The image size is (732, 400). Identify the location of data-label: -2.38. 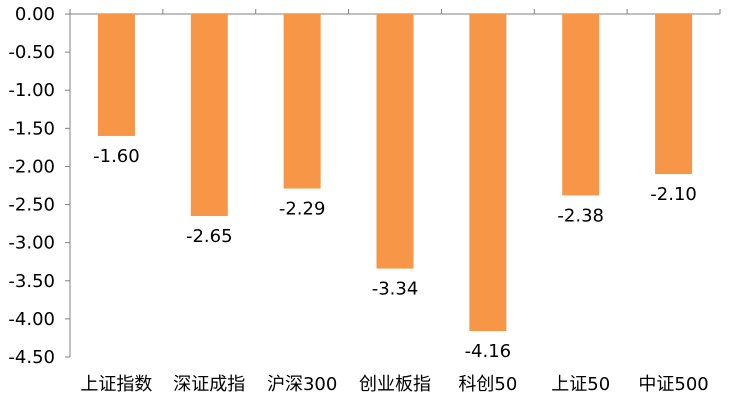
(580, 215).